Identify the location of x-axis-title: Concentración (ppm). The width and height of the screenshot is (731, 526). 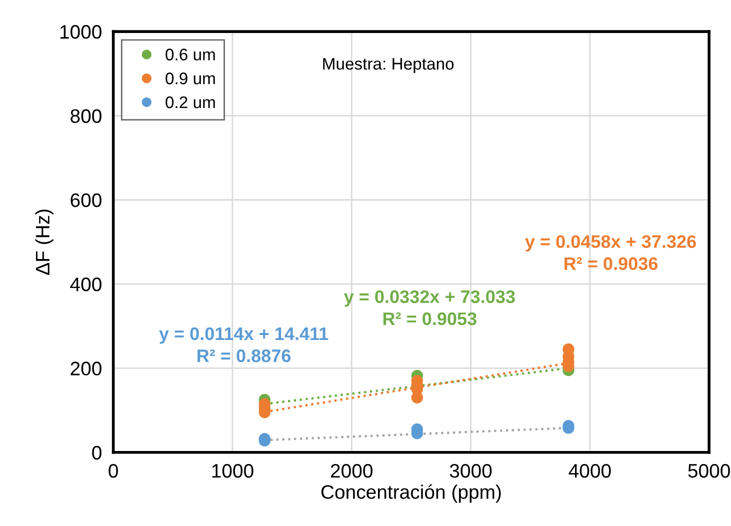
(411, 493).